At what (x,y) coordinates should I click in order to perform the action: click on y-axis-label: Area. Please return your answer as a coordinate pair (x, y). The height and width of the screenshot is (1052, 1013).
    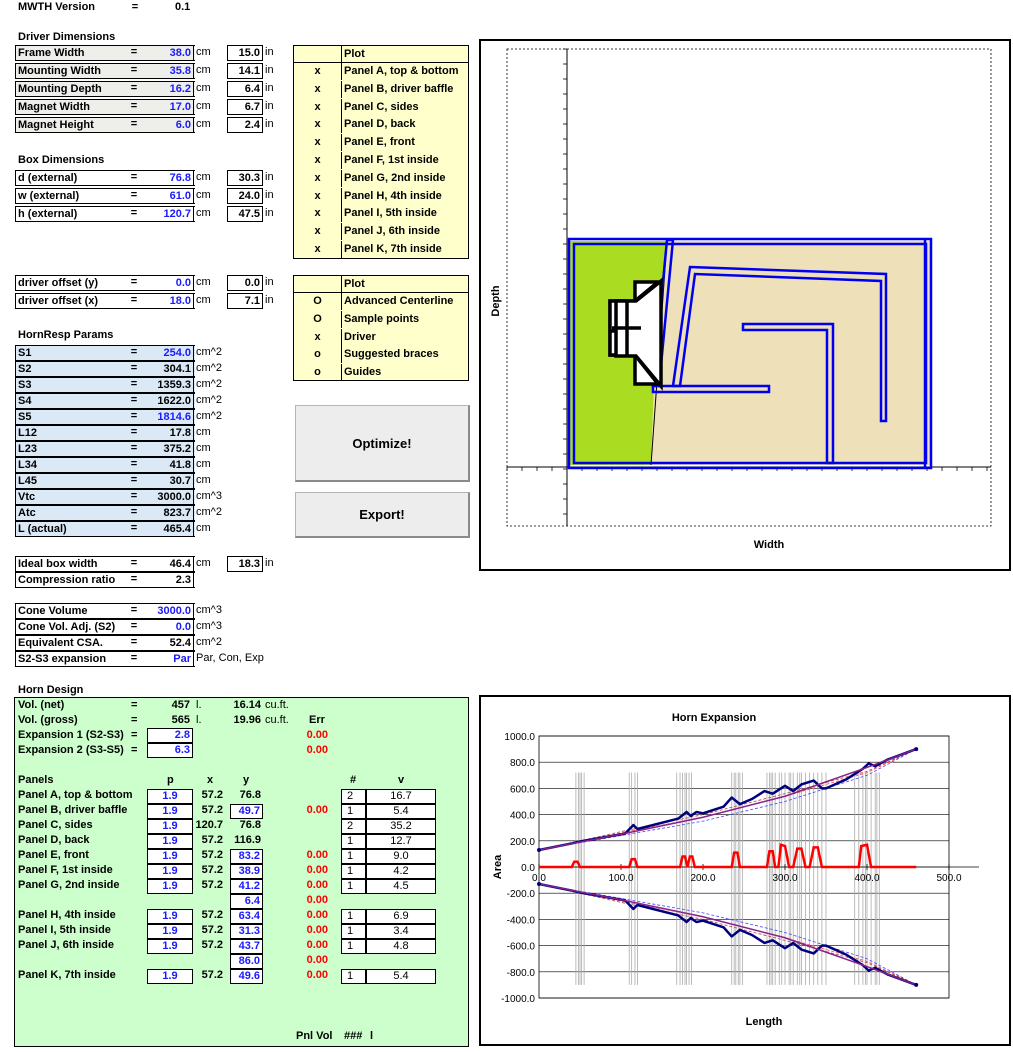
    Looking at the image, I should click on (498, 866).